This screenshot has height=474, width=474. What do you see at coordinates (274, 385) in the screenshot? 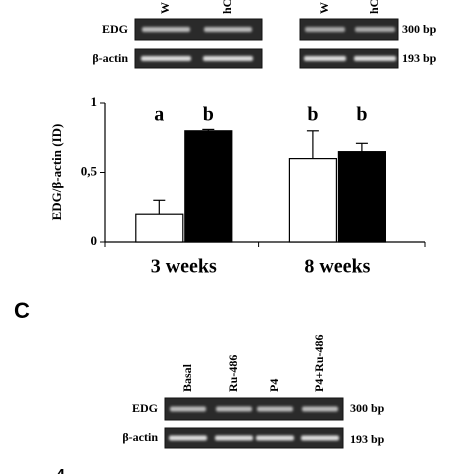
I see `lane-label: P4` at bounding box center [274, 385].